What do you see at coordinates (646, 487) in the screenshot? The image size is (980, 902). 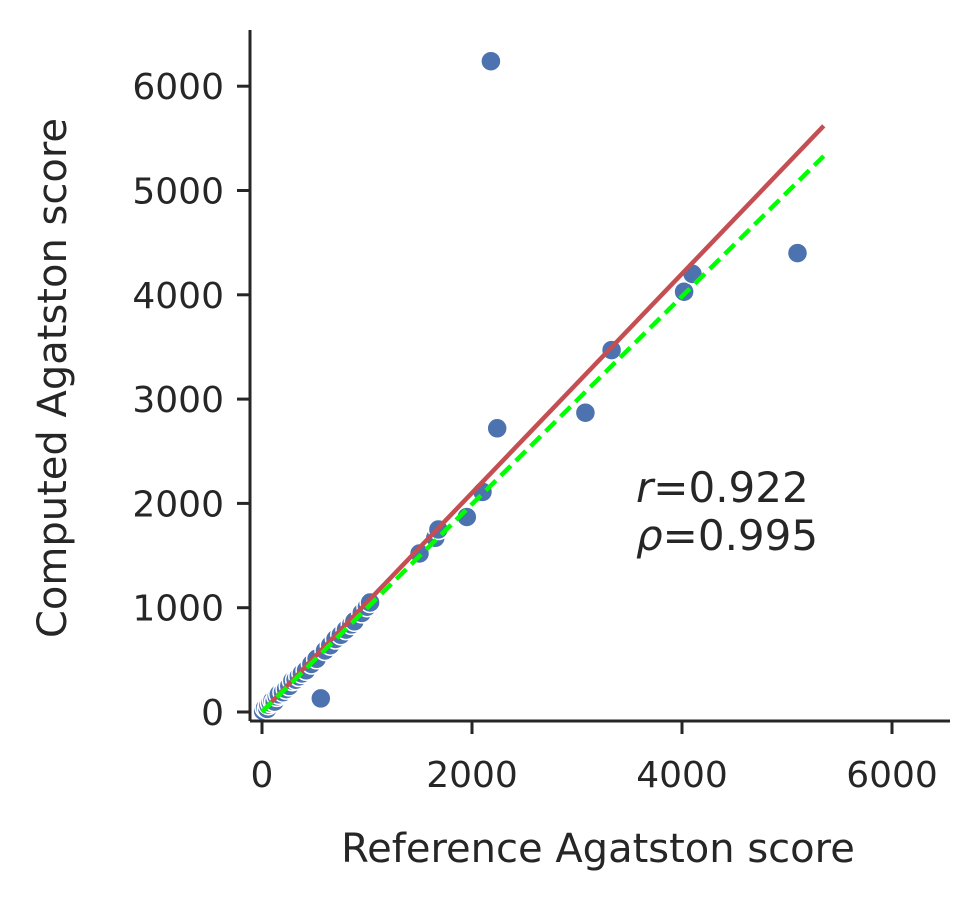 I see `pearson-symbol: r` at bounding box center [646, 487].